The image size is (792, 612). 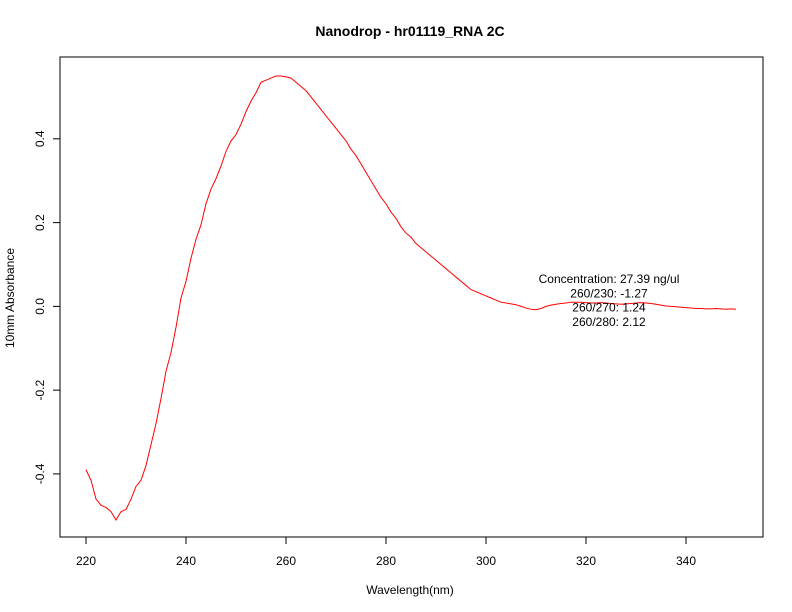 I want to click on y-axis: -0.4 -0.2 0.0 0.2 0.4, so click(x=46, y=307).